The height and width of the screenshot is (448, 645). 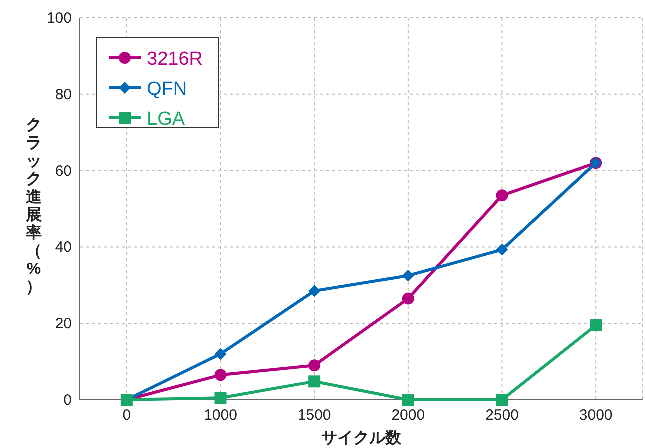 I want to click on x-tick-label: 2500, so click(x=502, y=415).